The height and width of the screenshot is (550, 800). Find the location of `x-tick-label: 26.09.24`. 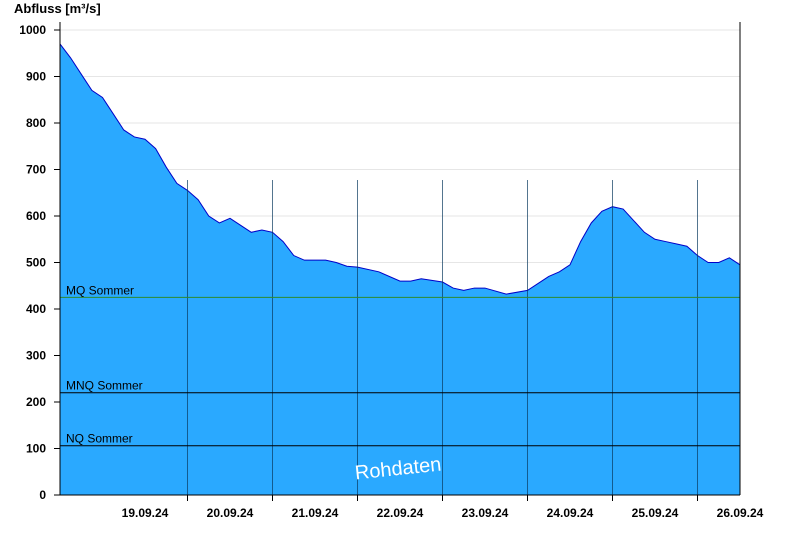

x-tick-label: 26.09.24 is located at coordinates (740, 513).